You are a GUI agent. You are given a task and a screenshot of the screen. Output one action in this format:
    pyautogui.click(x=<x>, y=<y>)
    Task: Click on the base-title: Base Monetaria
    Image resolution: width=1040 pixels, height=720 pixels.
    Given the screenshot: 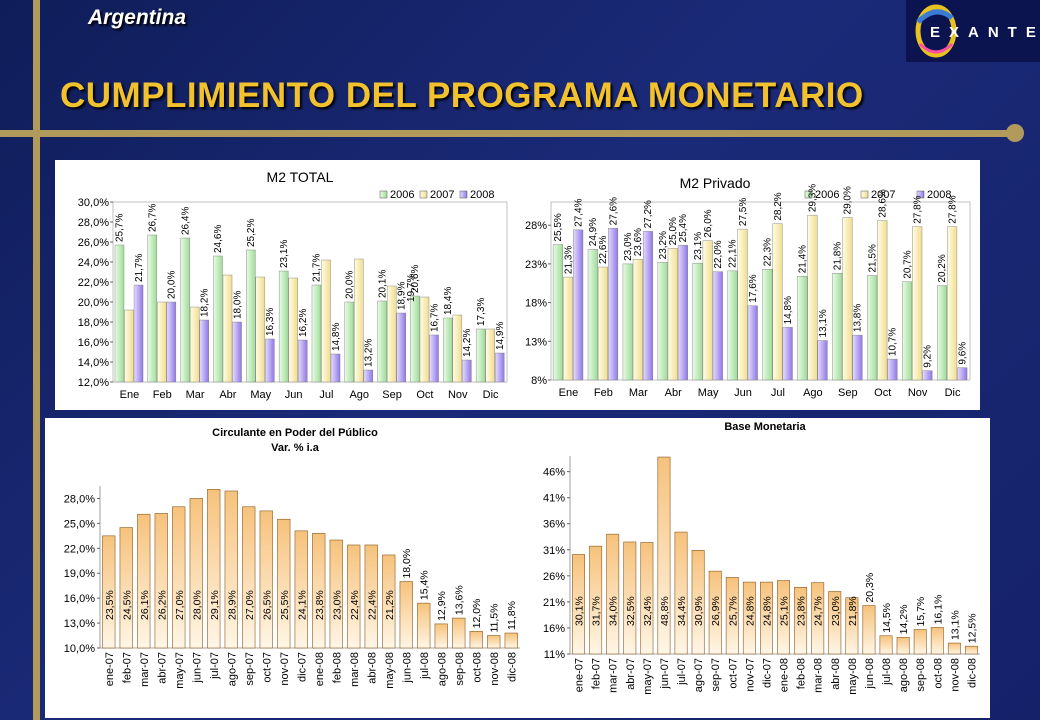 What is the action you would take?
    pyautogui.click(x=765, y=427)
    